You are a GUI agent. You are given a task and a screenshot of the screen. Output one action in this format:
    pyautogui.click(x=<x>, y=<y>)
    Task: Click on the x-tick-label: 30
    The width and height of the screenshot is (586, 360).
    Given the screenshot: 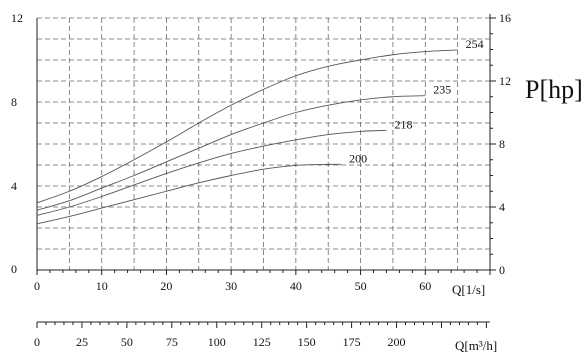 What is the action you would take?
    pyautogui.click(x=231, y=286)
    